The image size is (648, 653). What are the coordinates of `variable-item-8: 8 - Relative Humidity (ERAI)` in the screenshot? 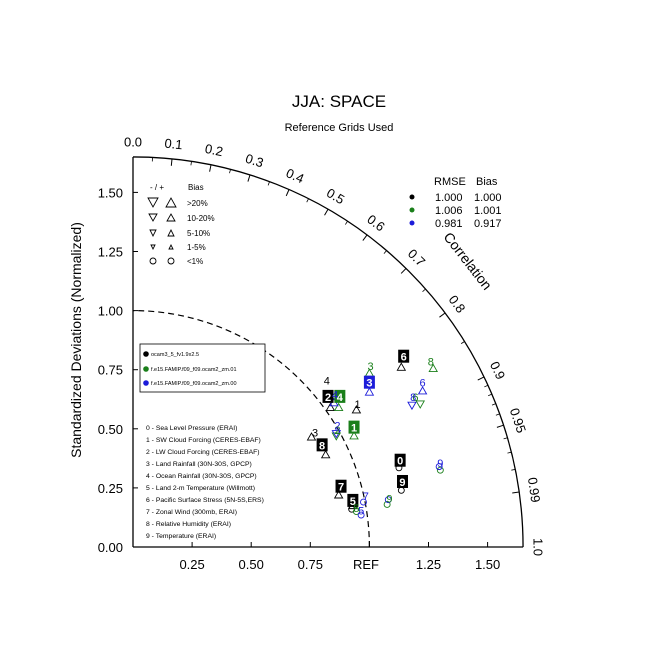 It's located at (188, 524).